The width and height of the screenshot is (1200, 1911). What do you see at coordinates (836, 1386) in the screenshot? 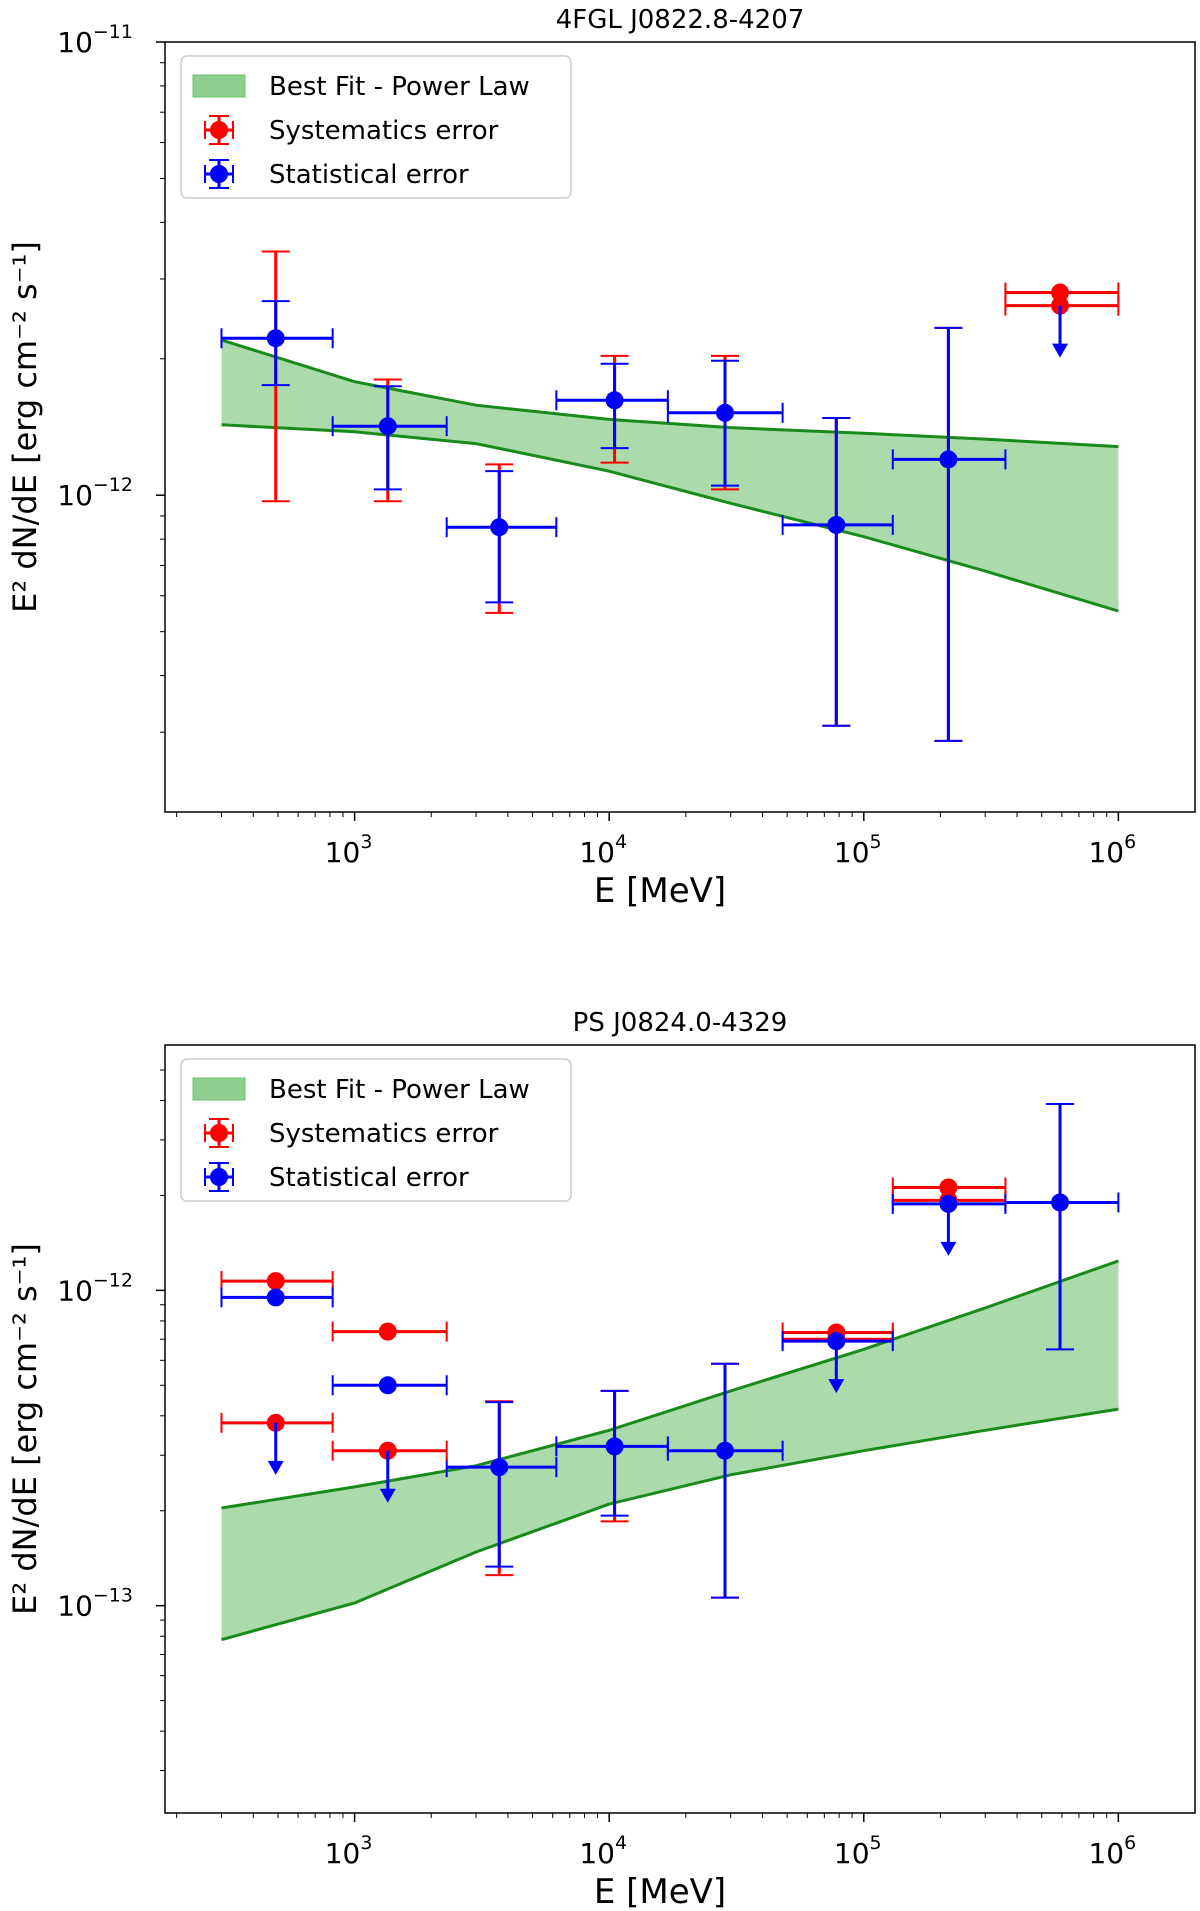
I see `upper-limit-2-arrow-head` at bounding box center [836, 1386].